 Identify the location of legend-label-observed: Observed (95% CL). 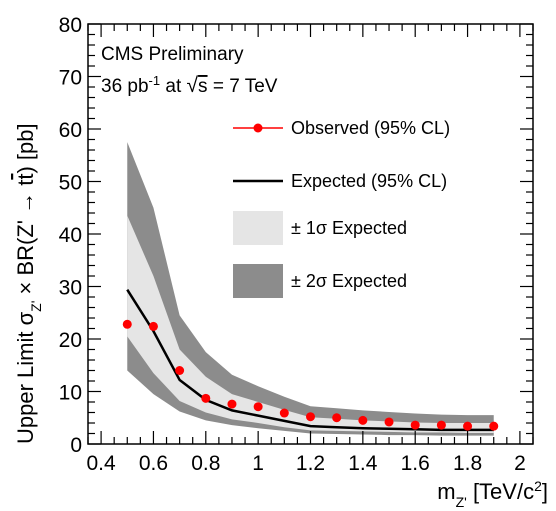
(370, 128).